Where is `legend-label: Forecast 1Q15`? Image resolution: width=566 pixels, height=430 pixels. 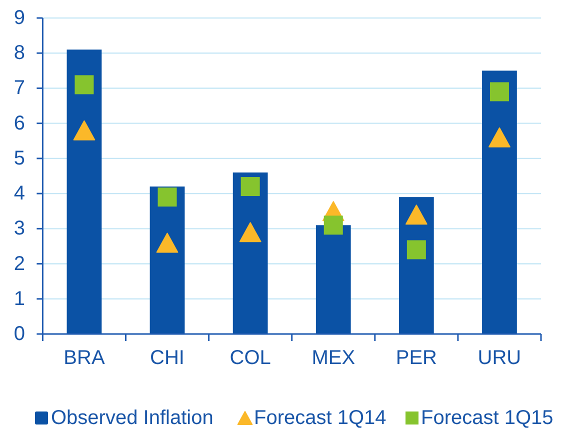
legend-label: Forecast 1Q15 is located at coordinates (487, 418).